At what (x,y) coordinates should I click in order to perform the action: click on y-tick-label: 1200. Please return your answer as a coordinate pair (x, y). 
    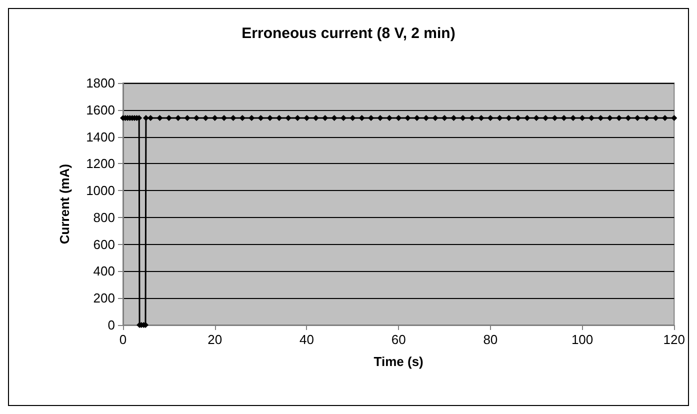
    Looking at the image, I should click on (100, 164).